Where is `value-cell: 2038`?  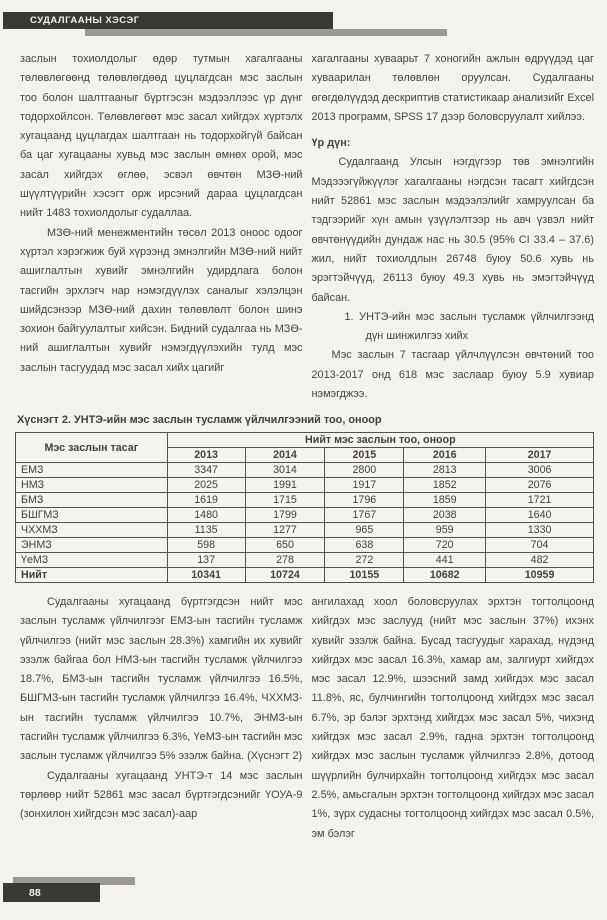 value-cell: 2038 is located at coordinates (445, 515).